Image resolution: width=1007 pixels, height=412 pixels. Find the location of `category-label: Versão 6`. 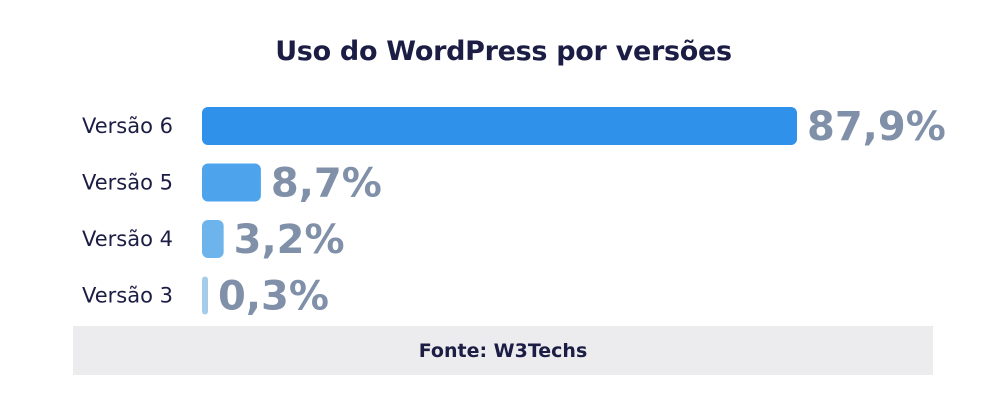

category-label: Versão 6 is located at coordinates (127, 126).